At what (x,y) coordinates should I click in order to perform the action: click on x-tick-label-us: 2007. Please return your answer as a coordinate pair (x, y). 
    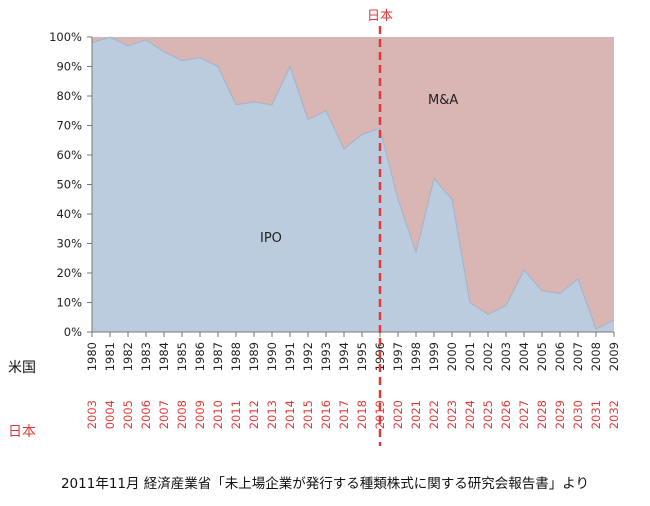
    Looking at the image, I should click on (578, 356).